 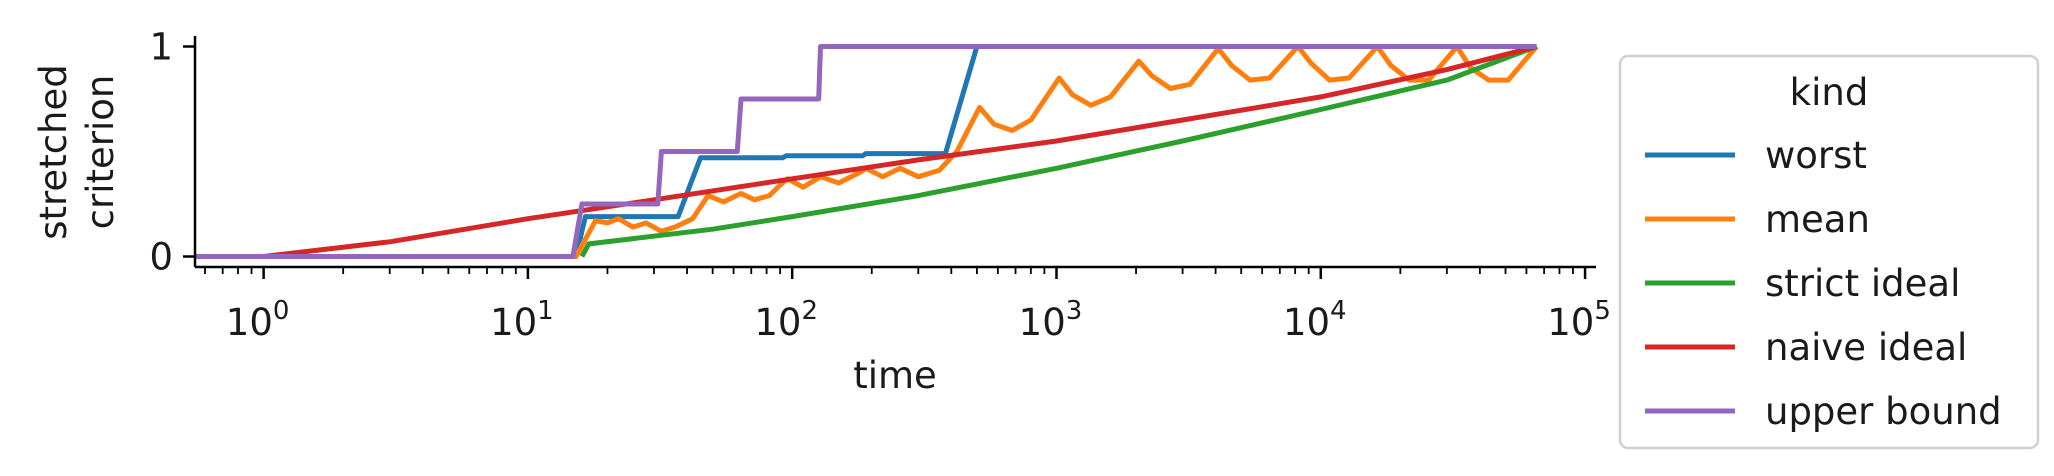 What do you see at coordinates (172, 152) in the screenshot?
I see `y-ticks: 01` at bounding box center [172, 152].